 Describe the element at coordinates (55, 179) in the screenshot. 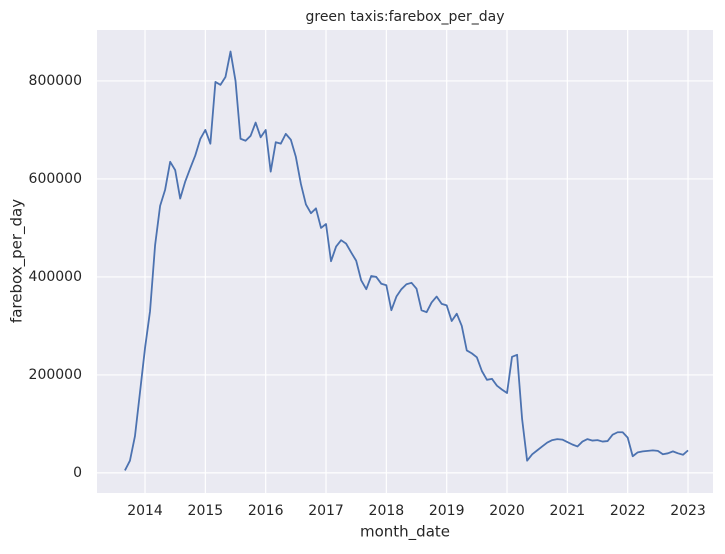

I see `y-tick-label: 600000` at that location.